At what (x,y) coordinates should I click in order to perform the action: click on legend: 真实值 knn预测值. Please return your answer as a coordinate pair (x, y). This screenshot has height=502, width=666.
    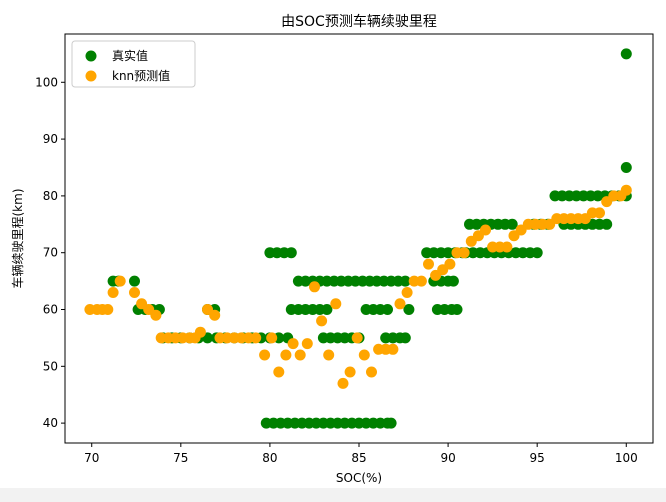
    Looking at the image, I should click on (133, 64).